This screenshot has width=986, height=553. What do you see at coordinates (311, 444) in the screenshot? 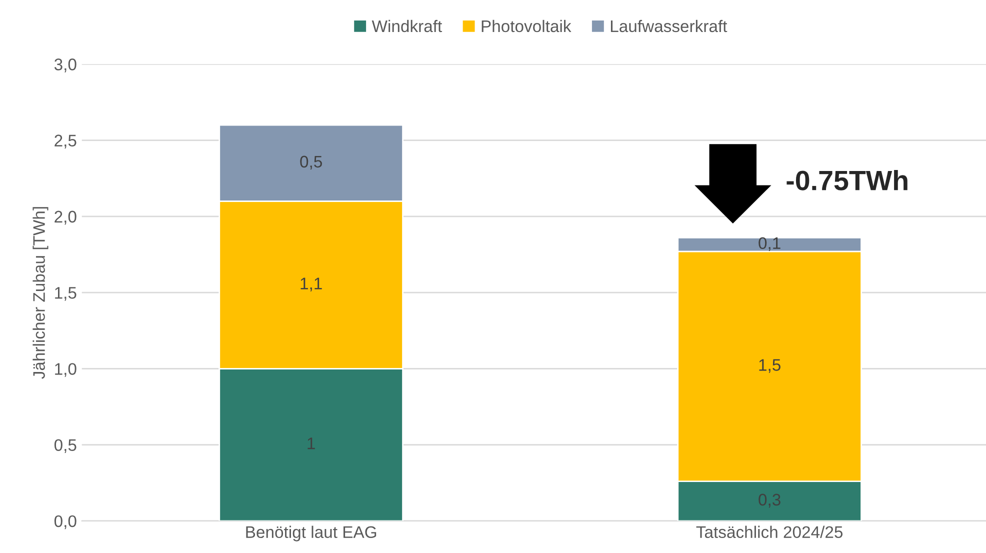
I see `data-label: 1` at bounding box center [311, 444].